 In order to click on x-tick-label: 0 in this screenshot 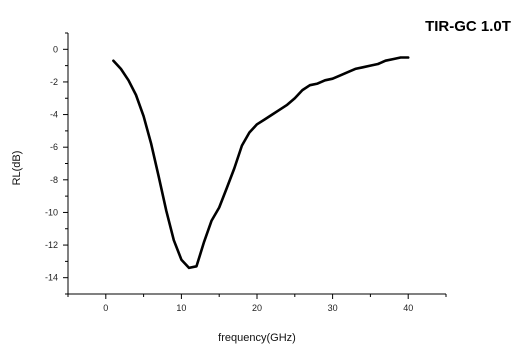, I will do `click(105, 308)`.